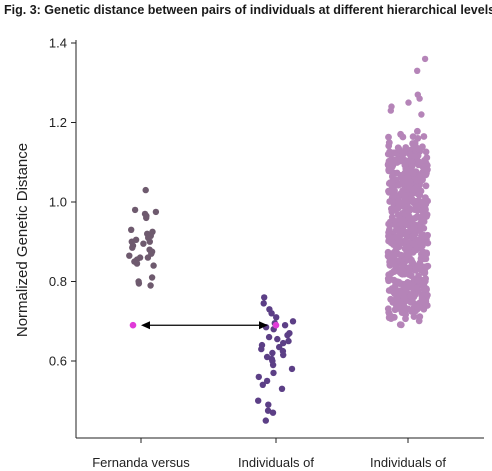  Describe the element at coordinates (263, 325) in the screenshot. I see `arrowhead-right` at that location.